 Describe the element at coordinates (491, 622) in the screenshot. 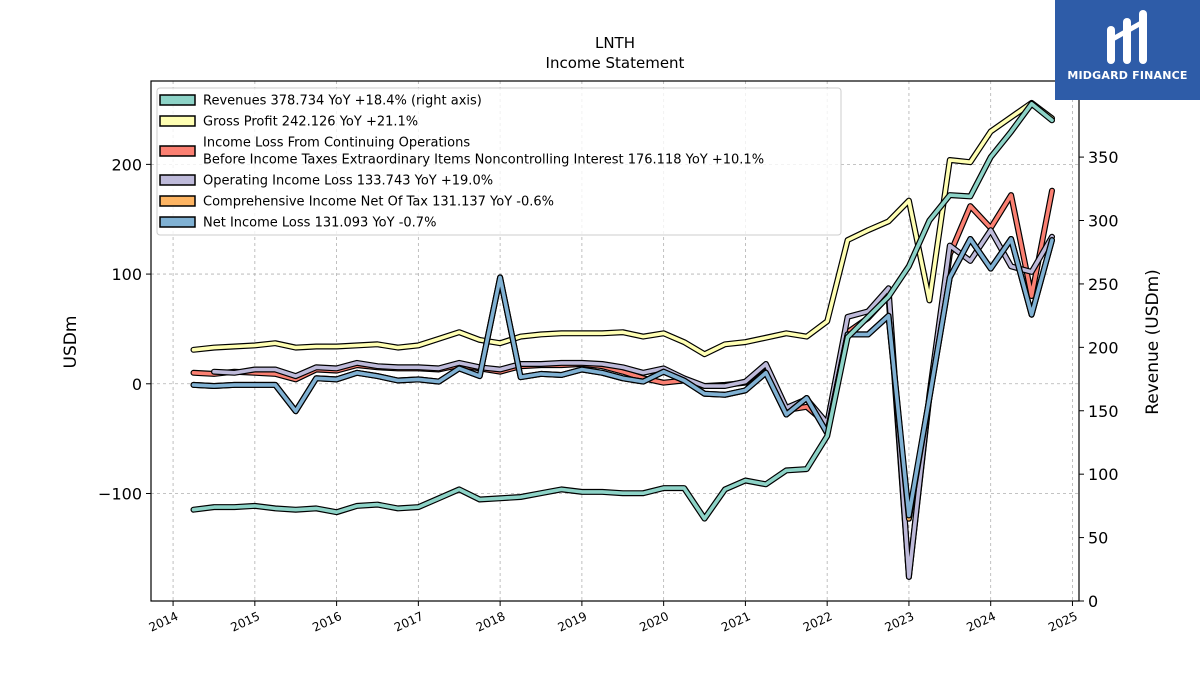

I see `x-tick-label: 2018` at that location.